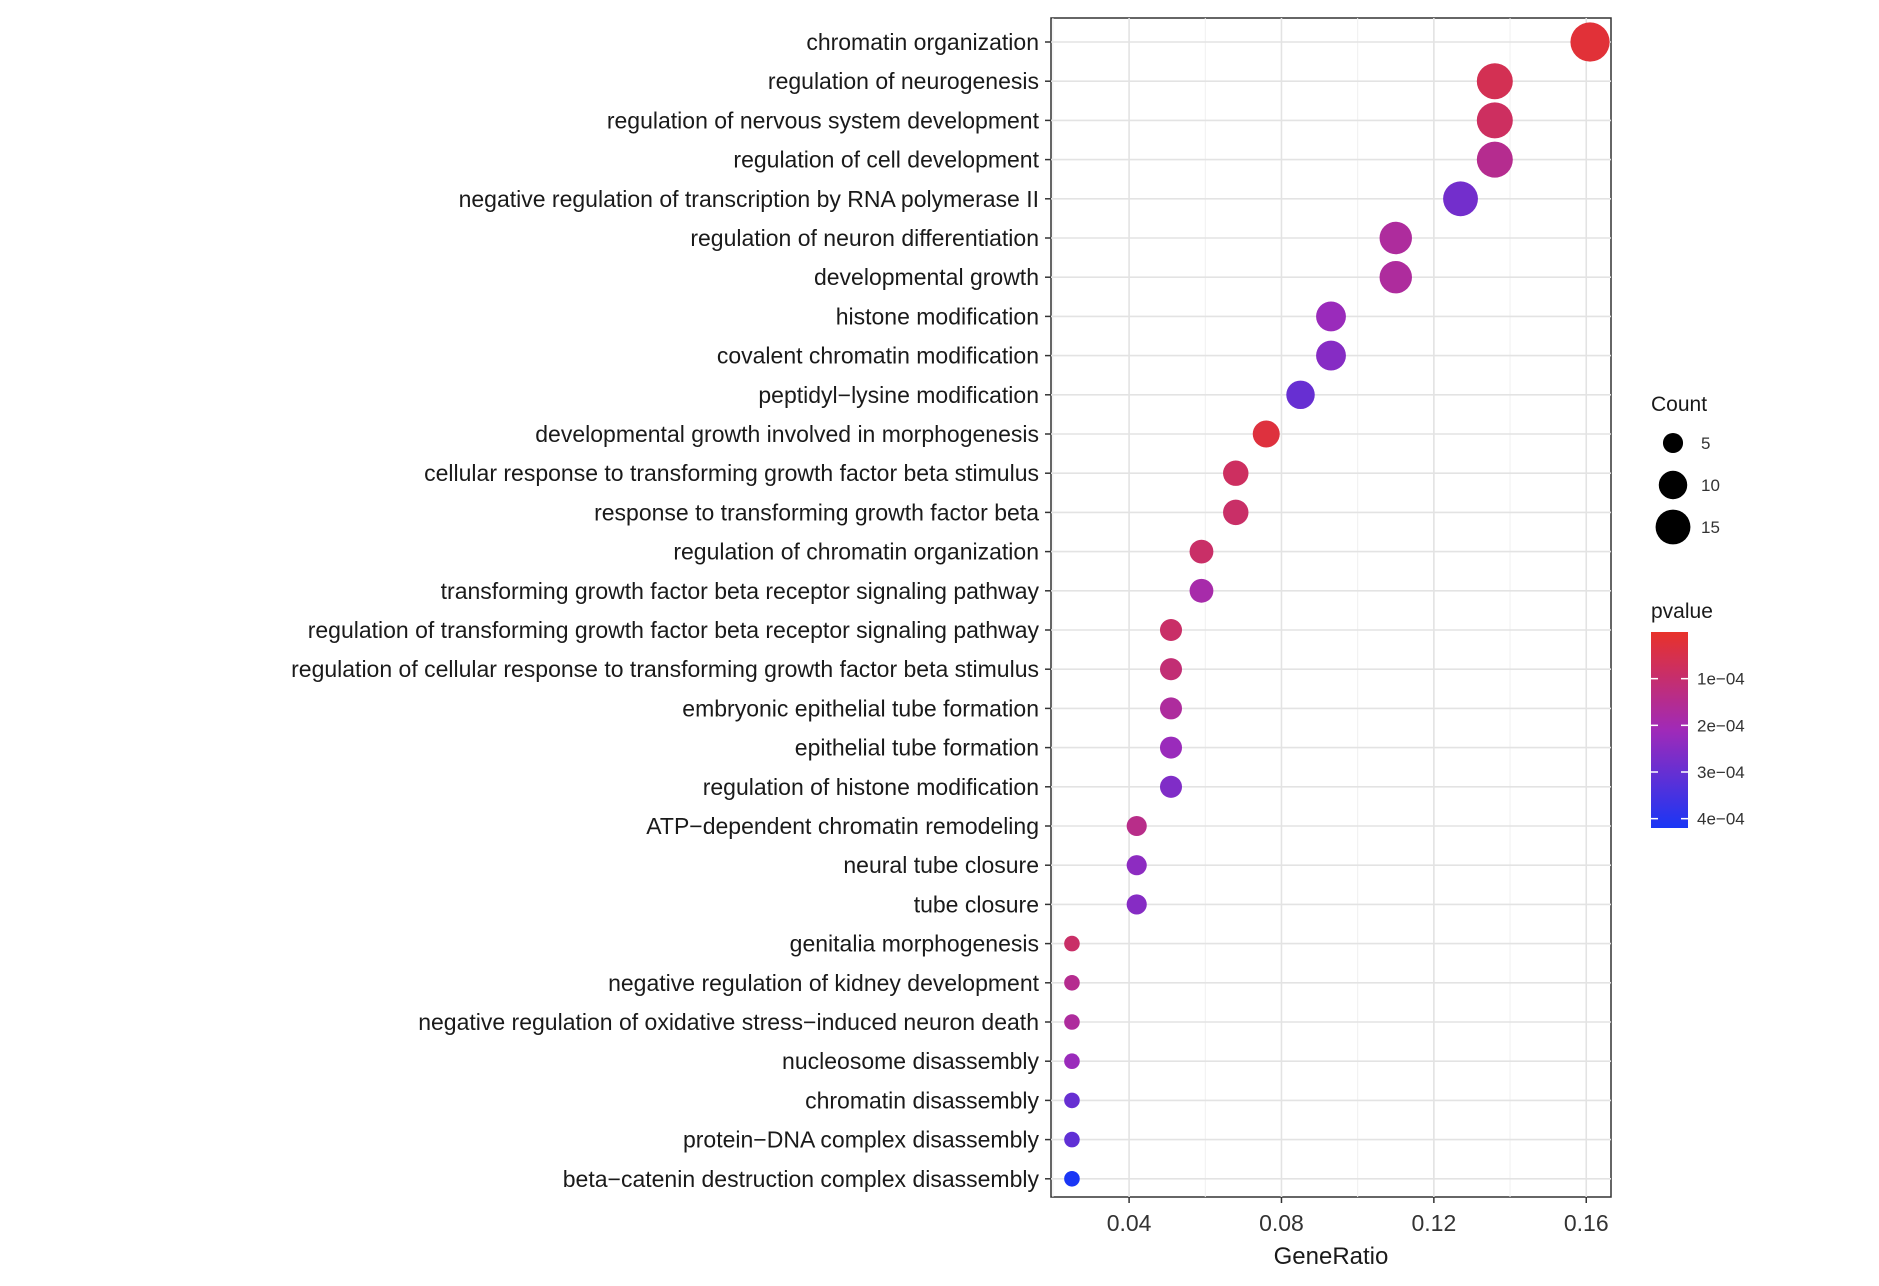 This screenshot has height=1286, width=1879. I want to click on pvalue-legend-label: 3e−04, so click(1721, 772).